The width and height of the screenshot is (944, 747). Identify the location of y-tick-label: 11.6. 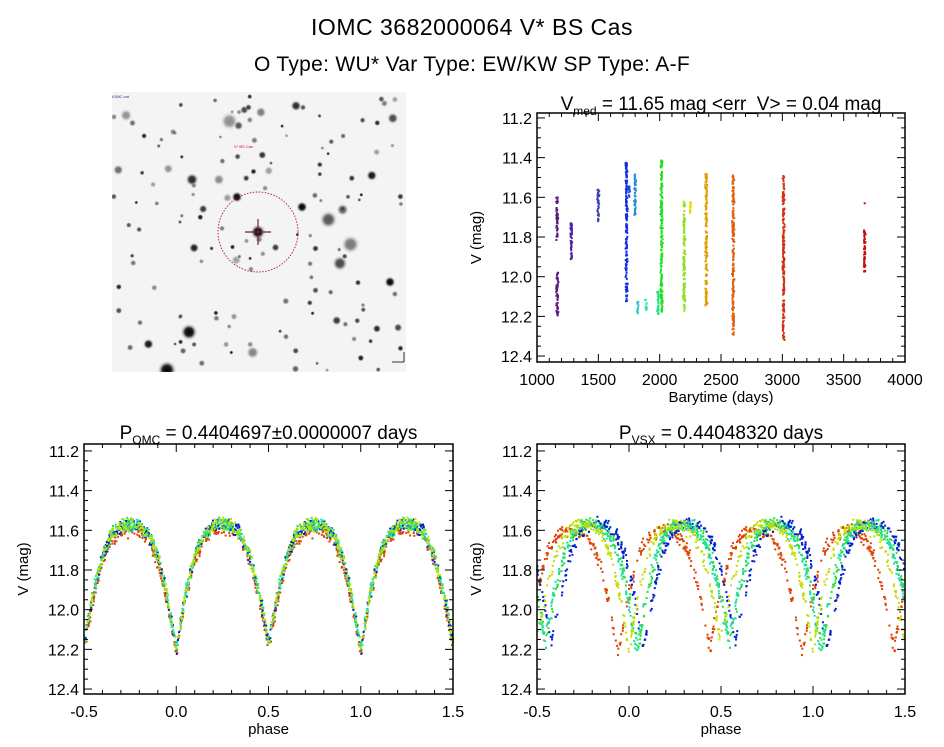
(517, 198).